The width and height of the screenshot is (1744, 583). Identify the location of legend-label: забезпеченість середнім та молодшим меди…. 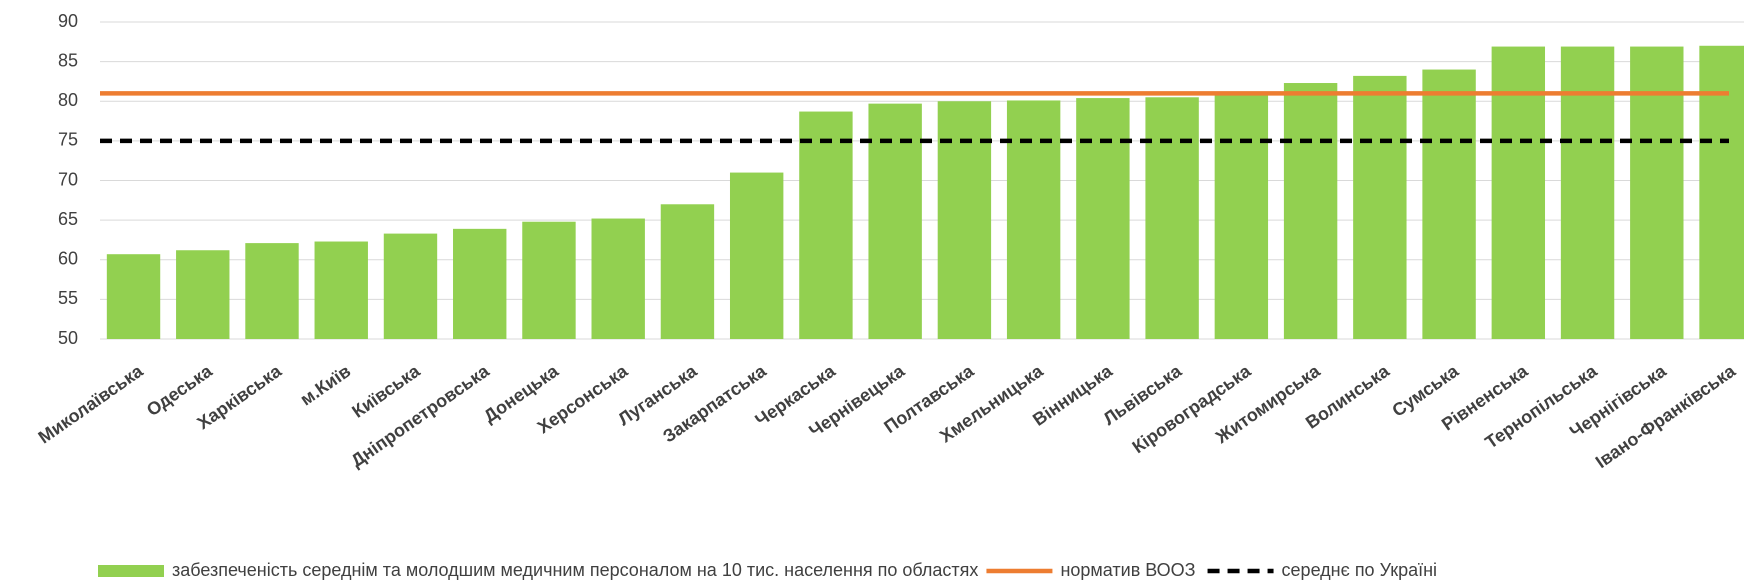
(575, 570).